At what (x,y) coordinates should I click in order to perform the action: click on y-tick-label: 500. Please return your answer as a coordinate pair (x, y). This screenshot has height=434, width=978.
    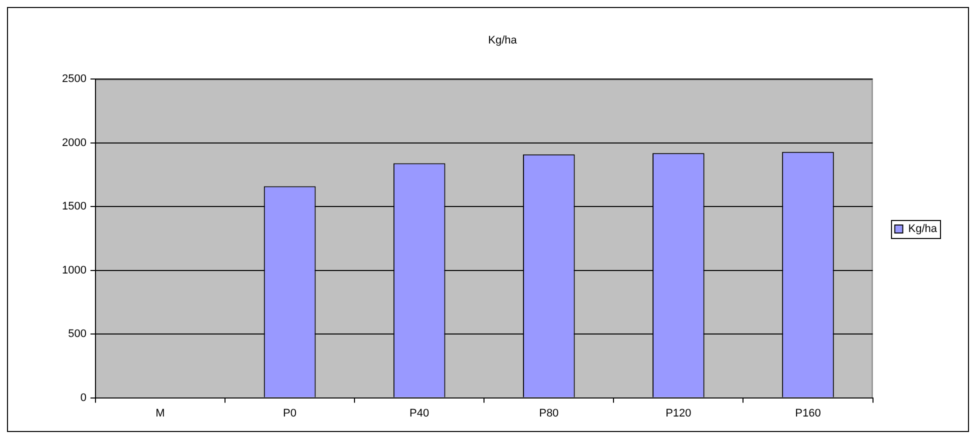
    Looking at the image, I should click on (77, 334).